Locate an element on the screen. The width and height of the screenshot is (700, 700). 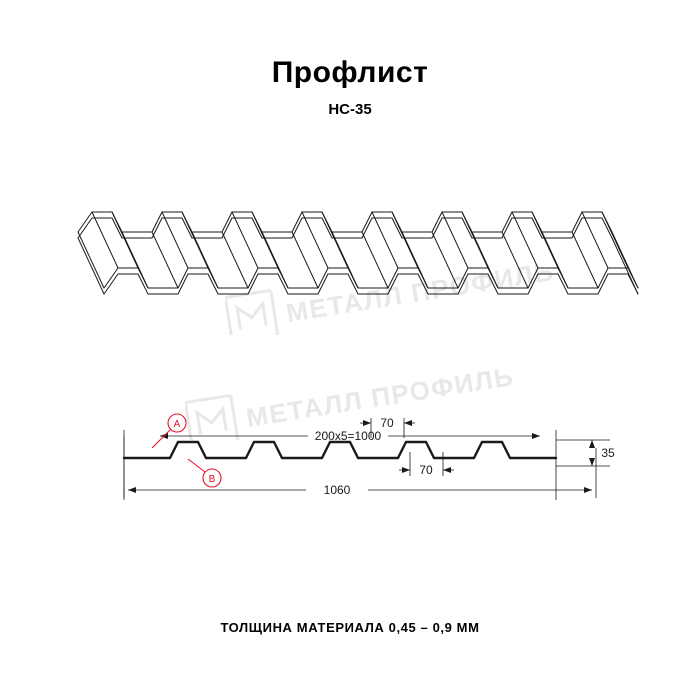
dim-rib-top-width: 70 is located at coordinates (387, 423).